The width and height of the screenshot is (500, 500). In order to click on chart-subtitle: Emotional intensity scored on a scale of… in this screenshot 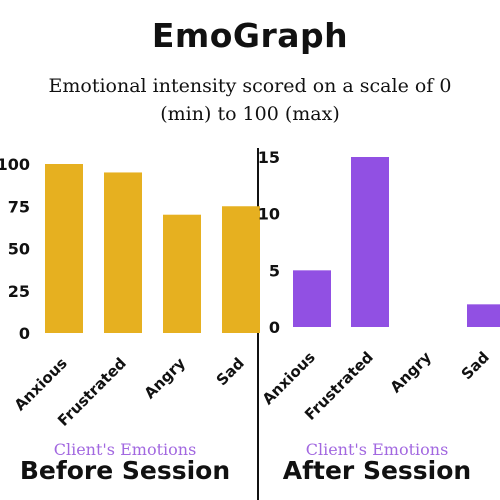, I will do `click(250, 100)`.